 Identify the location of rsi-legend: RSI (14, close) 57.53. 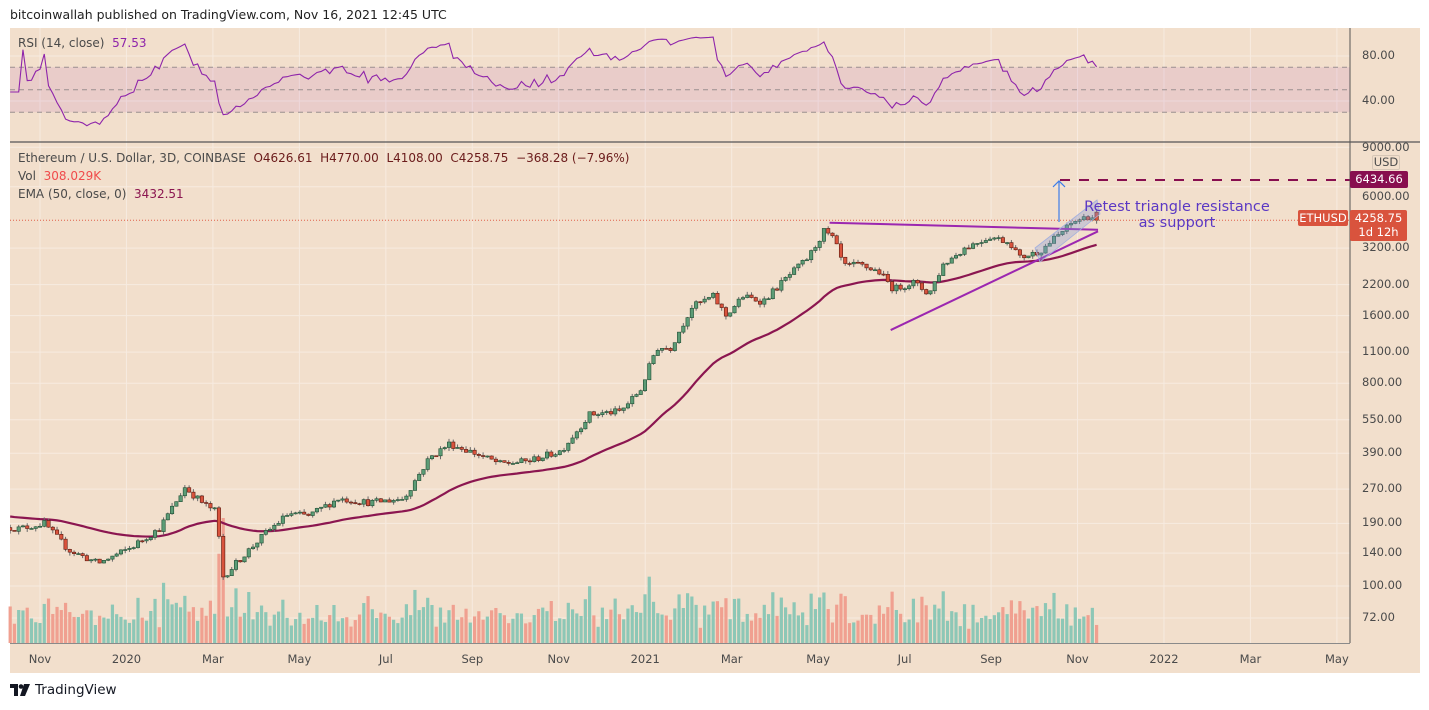
(82, 43).